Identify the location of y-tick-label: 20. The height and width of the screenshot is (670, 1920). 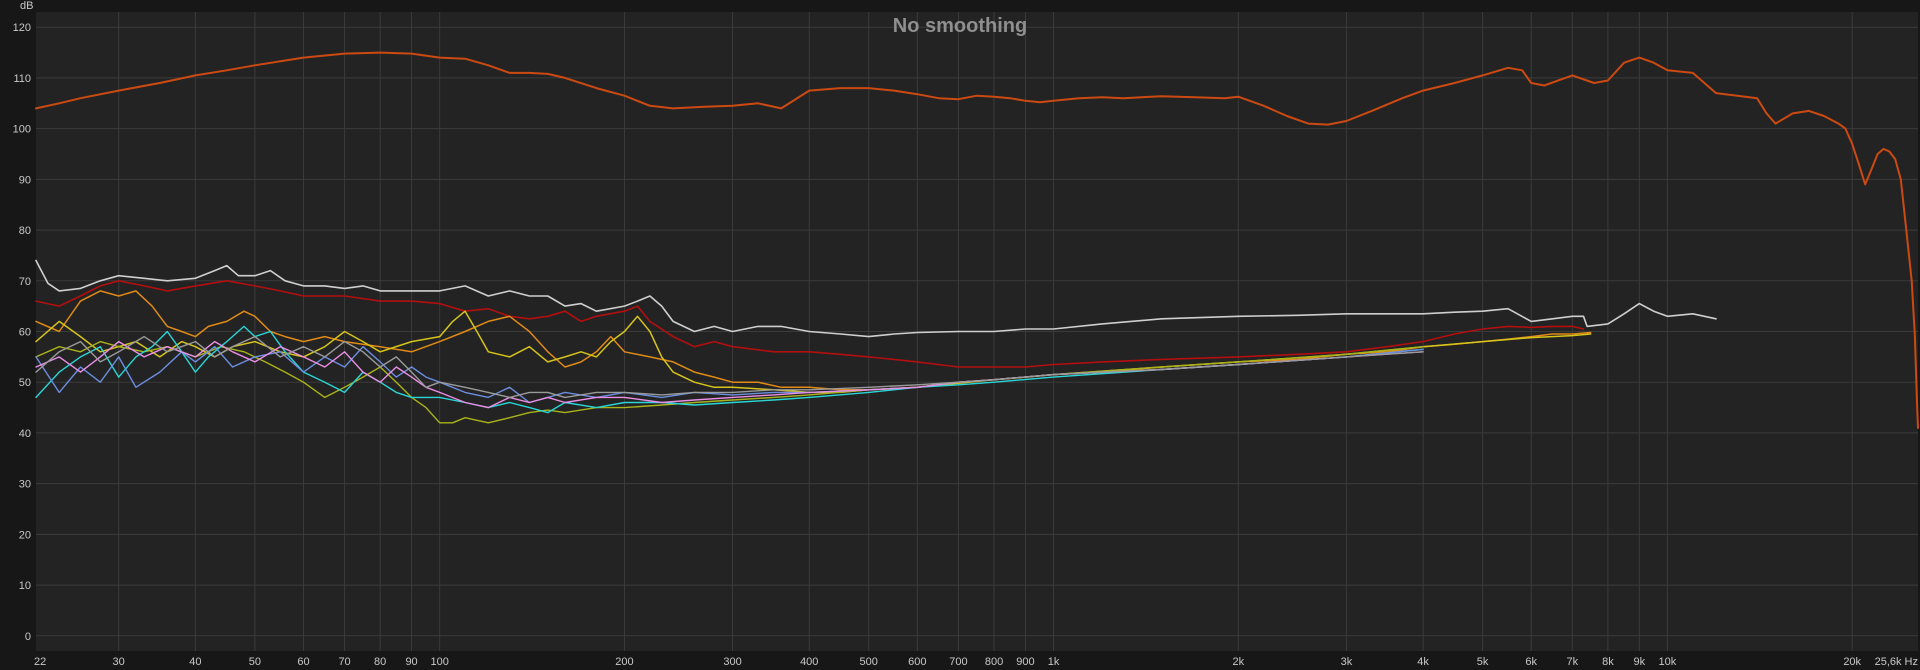
(25, 535).